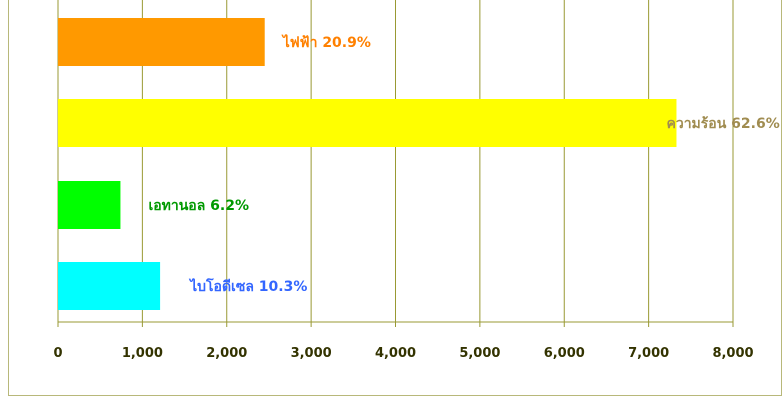  I want to click on x-tick-label: 3,000, so click(311, 353).